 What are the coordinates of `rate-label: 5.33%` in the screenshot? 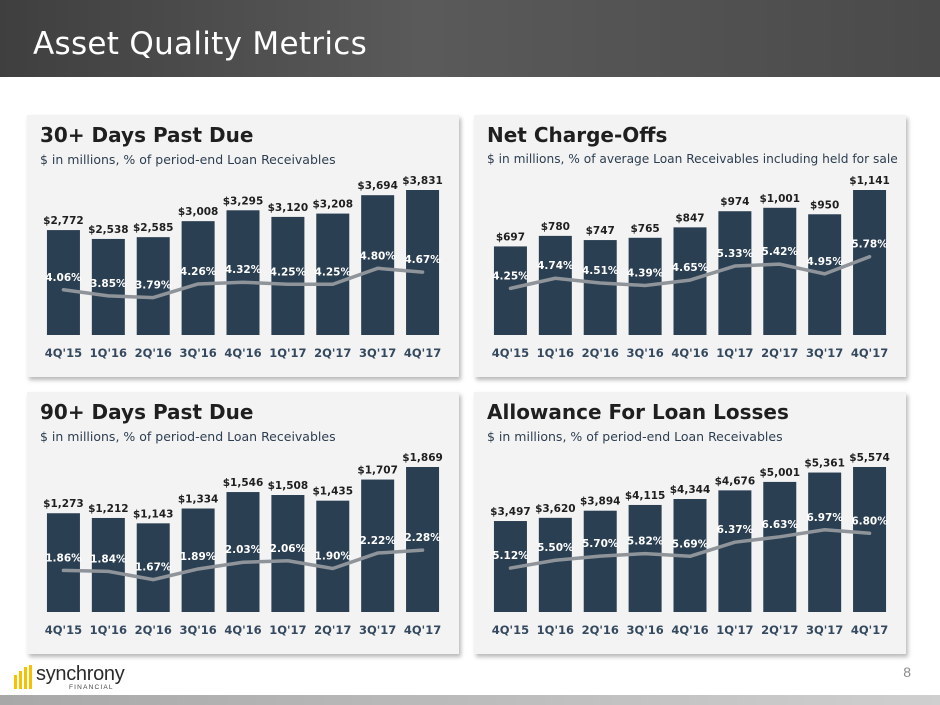 It's located at (735, 254).